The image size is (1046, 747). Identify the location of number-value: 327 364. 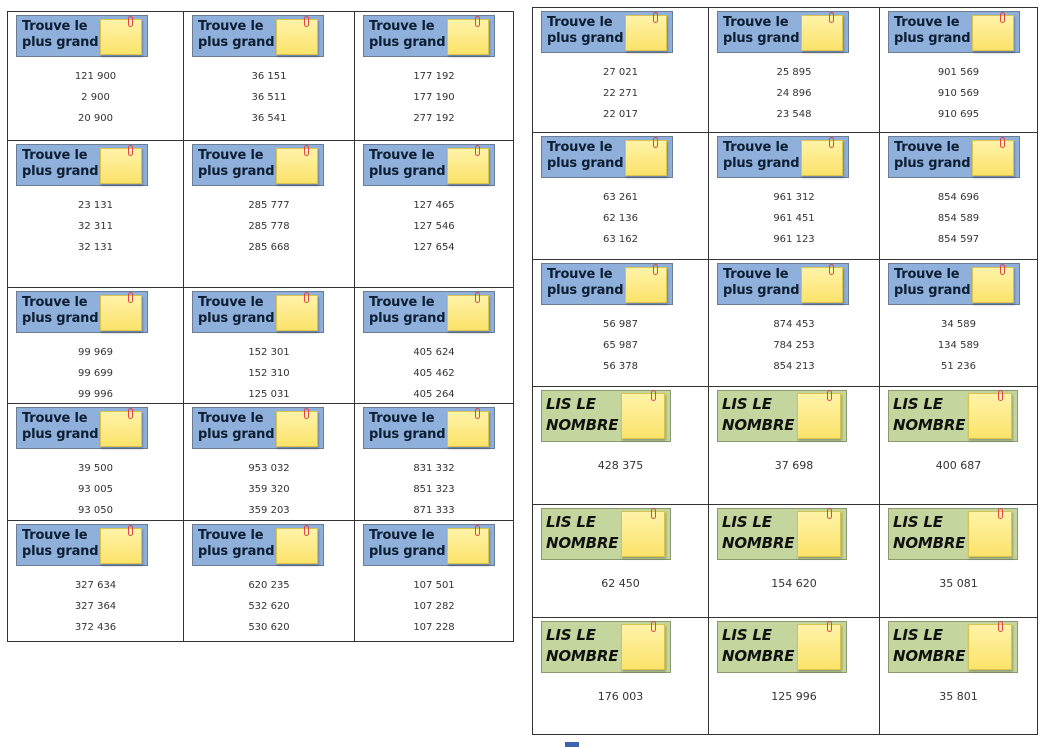
(95, 606).